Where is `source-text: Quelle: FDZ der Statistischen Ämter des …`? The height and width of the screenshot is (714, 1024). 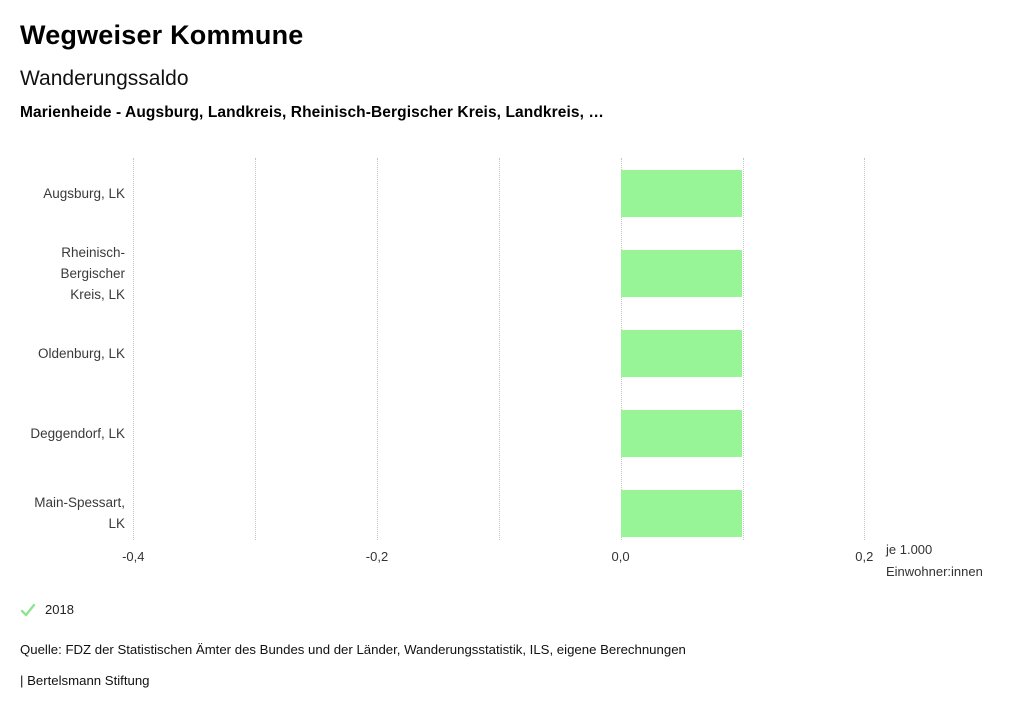
source-text: Quelle: FDZ der Statistischen Ämter des … is located at coordinates (353, 649).